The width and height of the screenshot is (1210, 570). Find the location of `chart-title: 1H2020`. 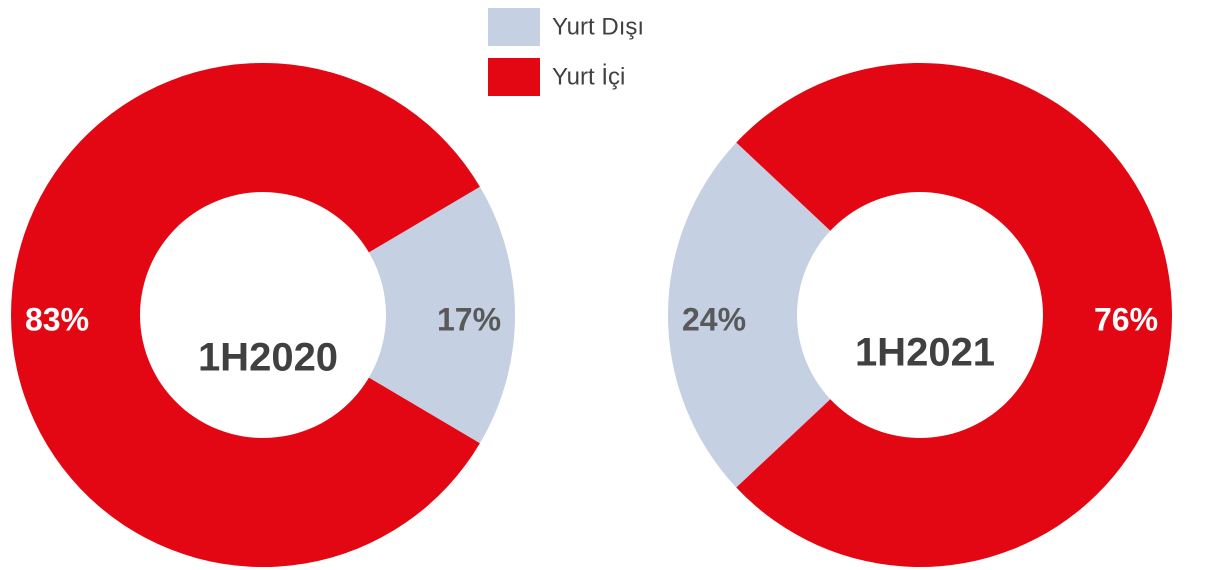

chart-title: 1H2020 is located at coordinates (268, 358).